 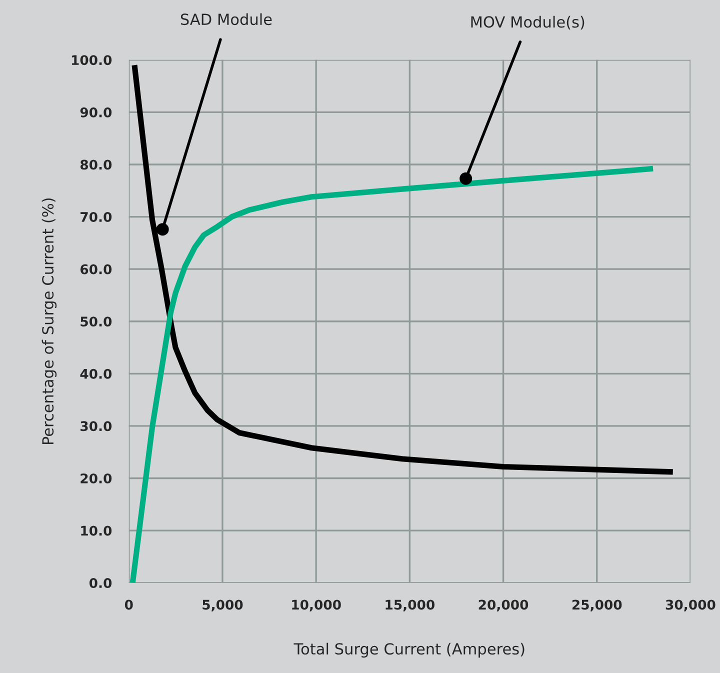 I want to click on y-tick-label: 30.0, so click(x=96, y=426).